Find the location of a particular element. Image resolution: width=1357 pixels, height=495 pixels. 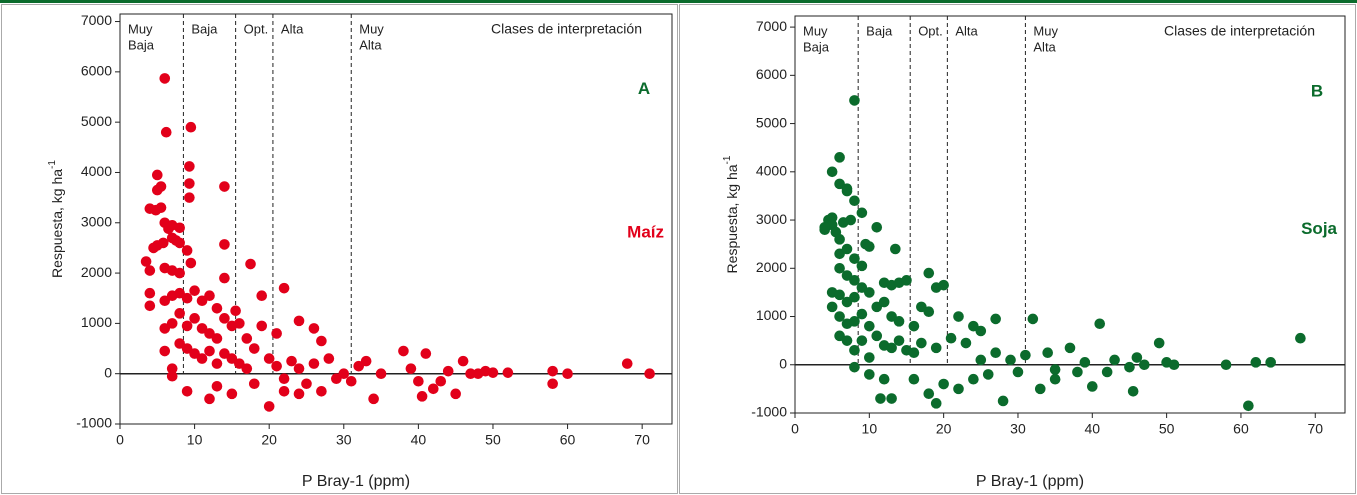

class-label: Opt. is located at coordinates (930, 30).